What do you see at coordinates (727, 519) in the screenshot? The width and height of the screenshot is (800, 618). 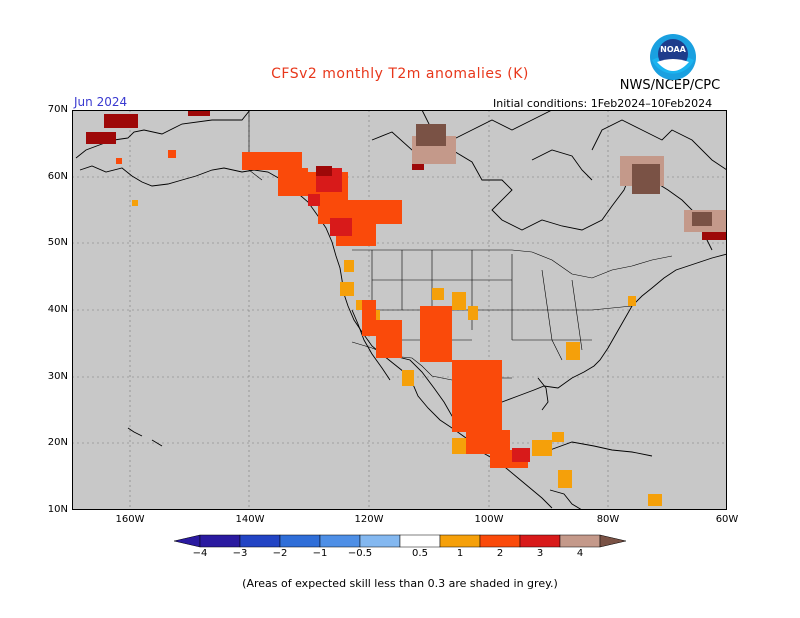 I see `lon-label-60w: 60W` at bounding box center [727, 519].